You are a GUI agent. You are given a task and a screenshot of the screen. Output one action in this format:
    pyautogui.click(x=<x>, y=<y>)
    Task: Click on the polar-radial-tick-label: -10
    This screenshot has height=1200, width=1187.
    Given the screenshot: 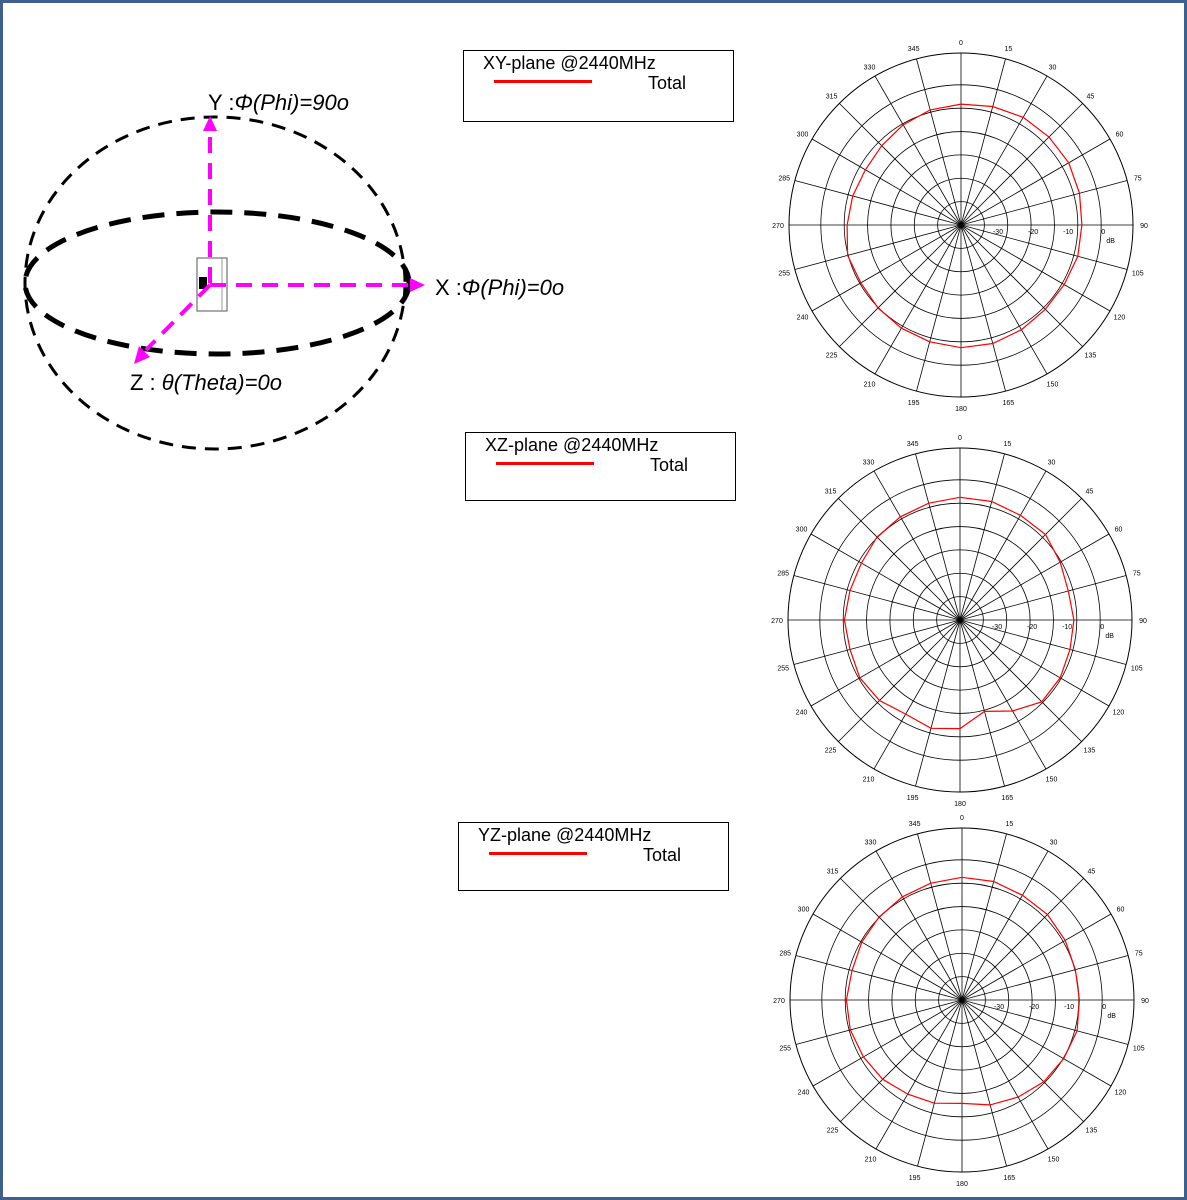 What is the action you would take?
    pyautogui.click(x=1068, y=232)
    